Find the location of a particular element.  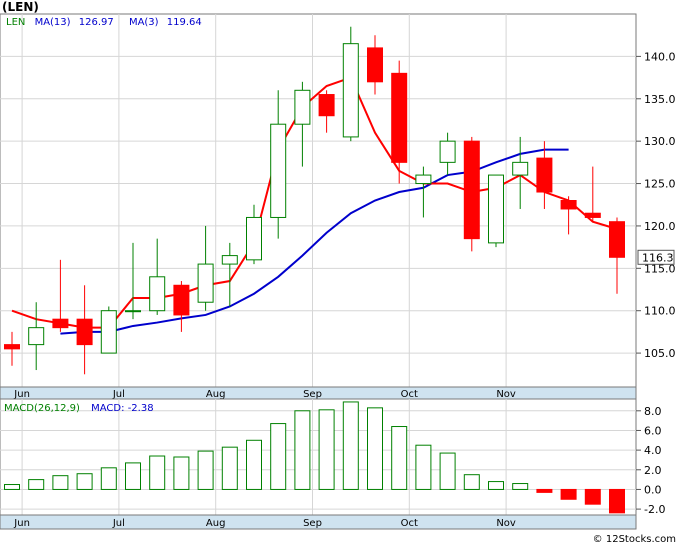

macd-date-strip is located at coordinates (318, 522).